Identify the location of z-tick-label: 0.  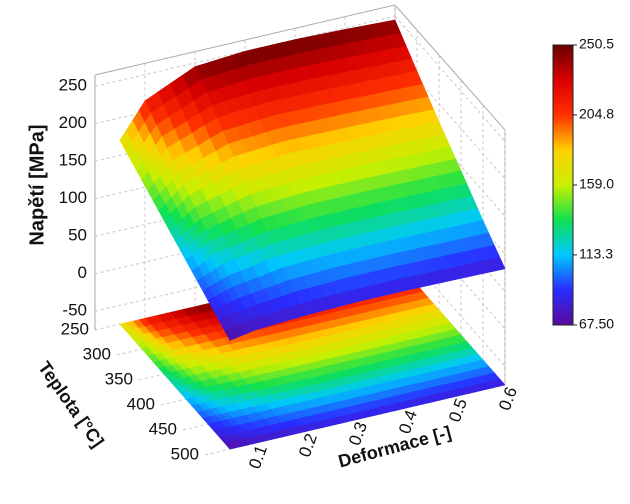
(82, 272).